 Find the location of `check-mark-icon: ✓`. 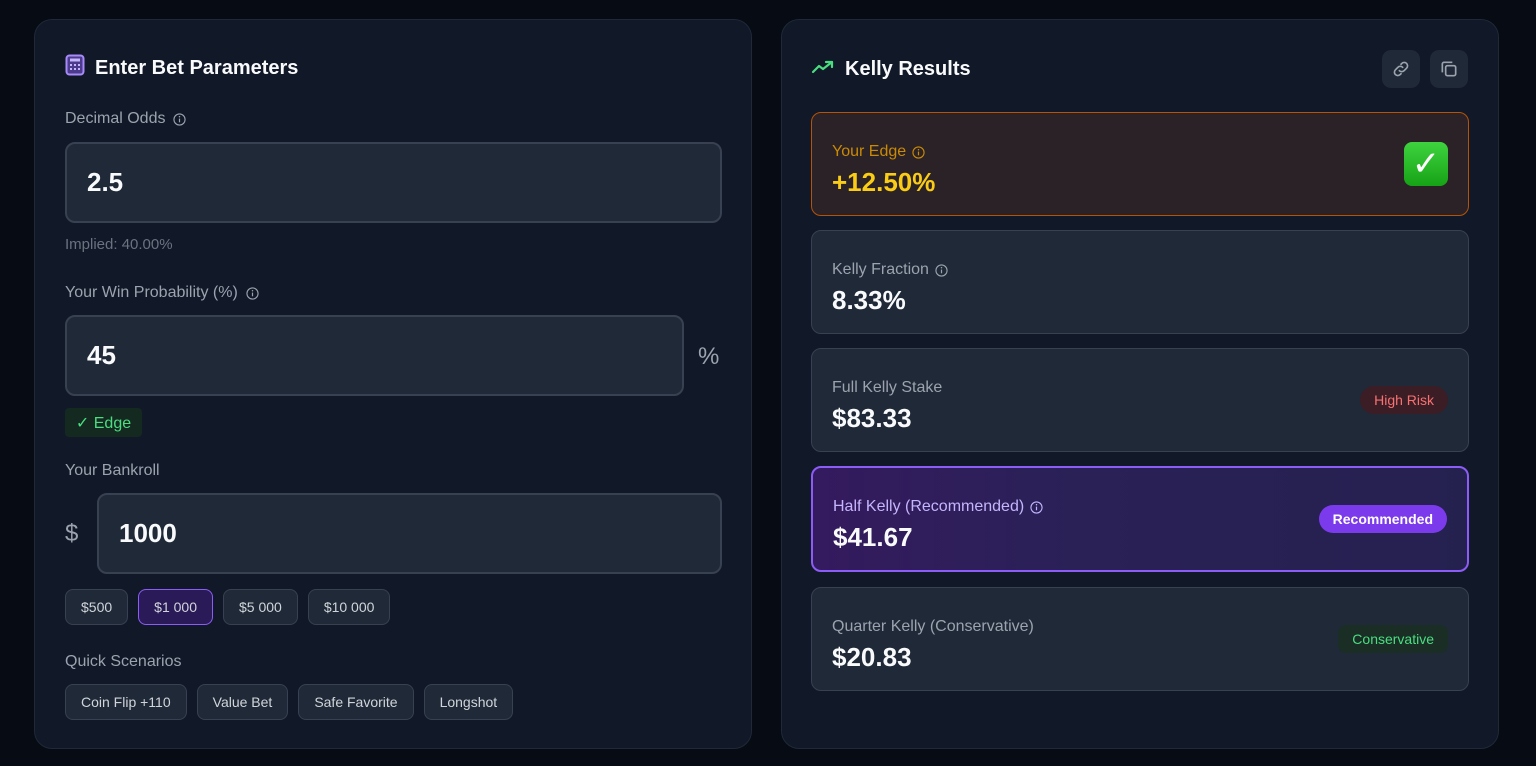

check-mark-icon: ✓ is located at coordinates (1426, 164).